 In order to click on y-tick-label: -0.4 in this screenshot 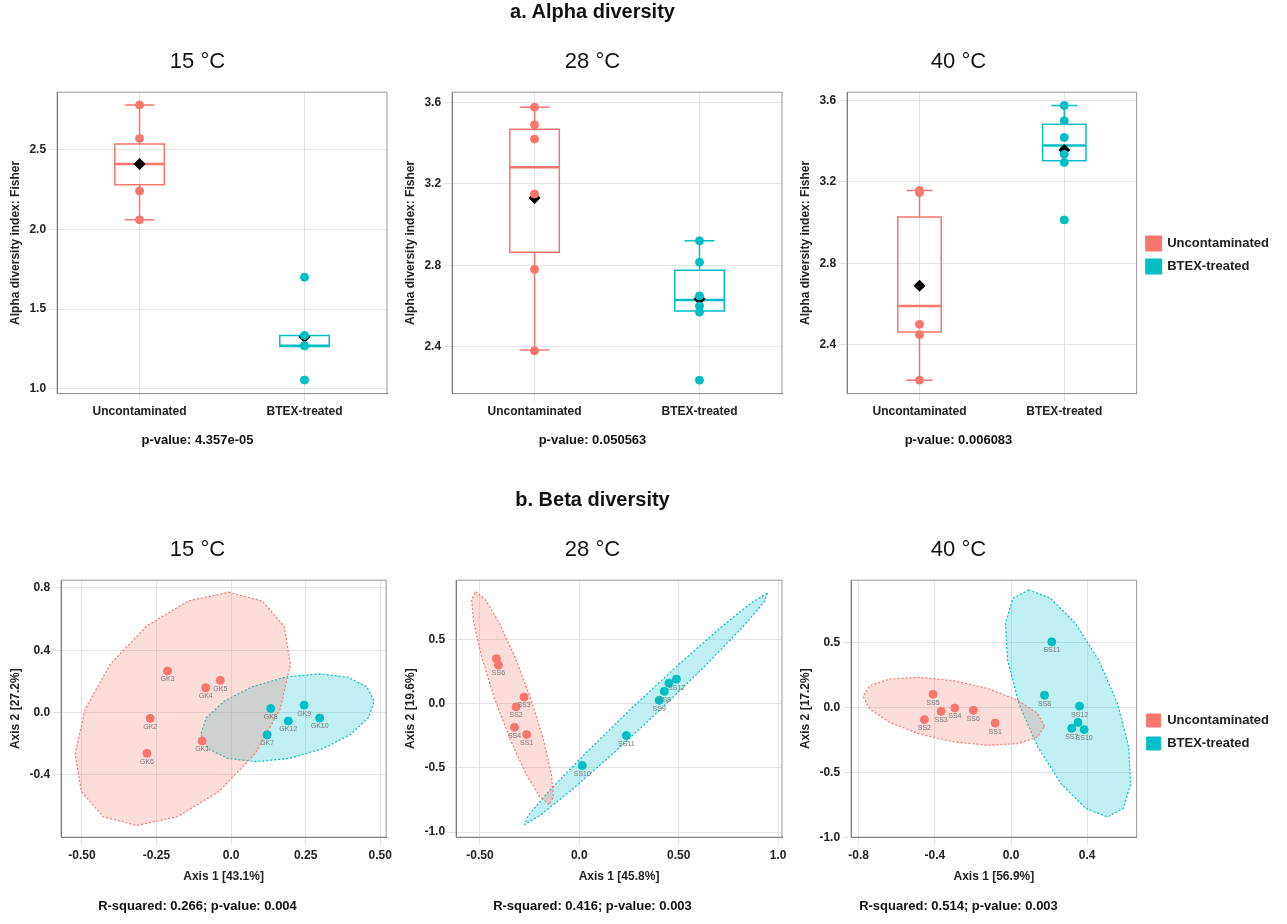, I will do `click(40, 774)`.